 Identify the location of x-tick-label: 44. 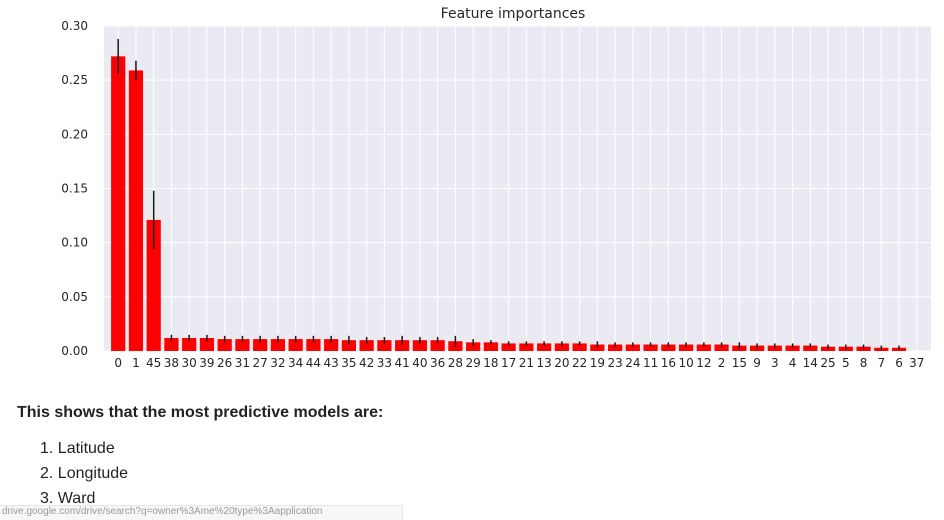
(313, 363).